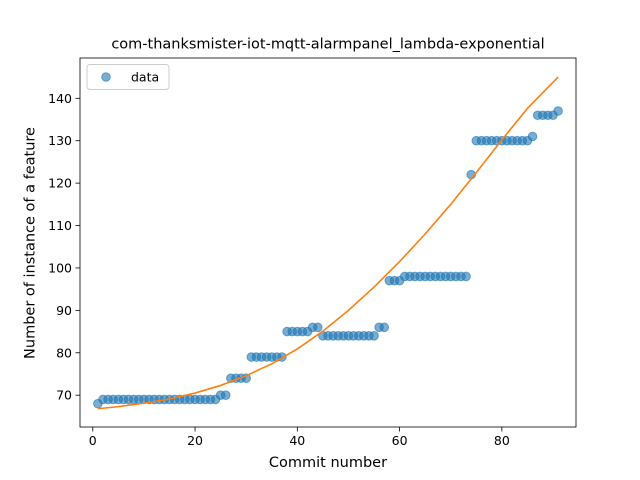 The image size is (640, 480). I want to click on x-tick-label-0: 0, so click(93, 440).